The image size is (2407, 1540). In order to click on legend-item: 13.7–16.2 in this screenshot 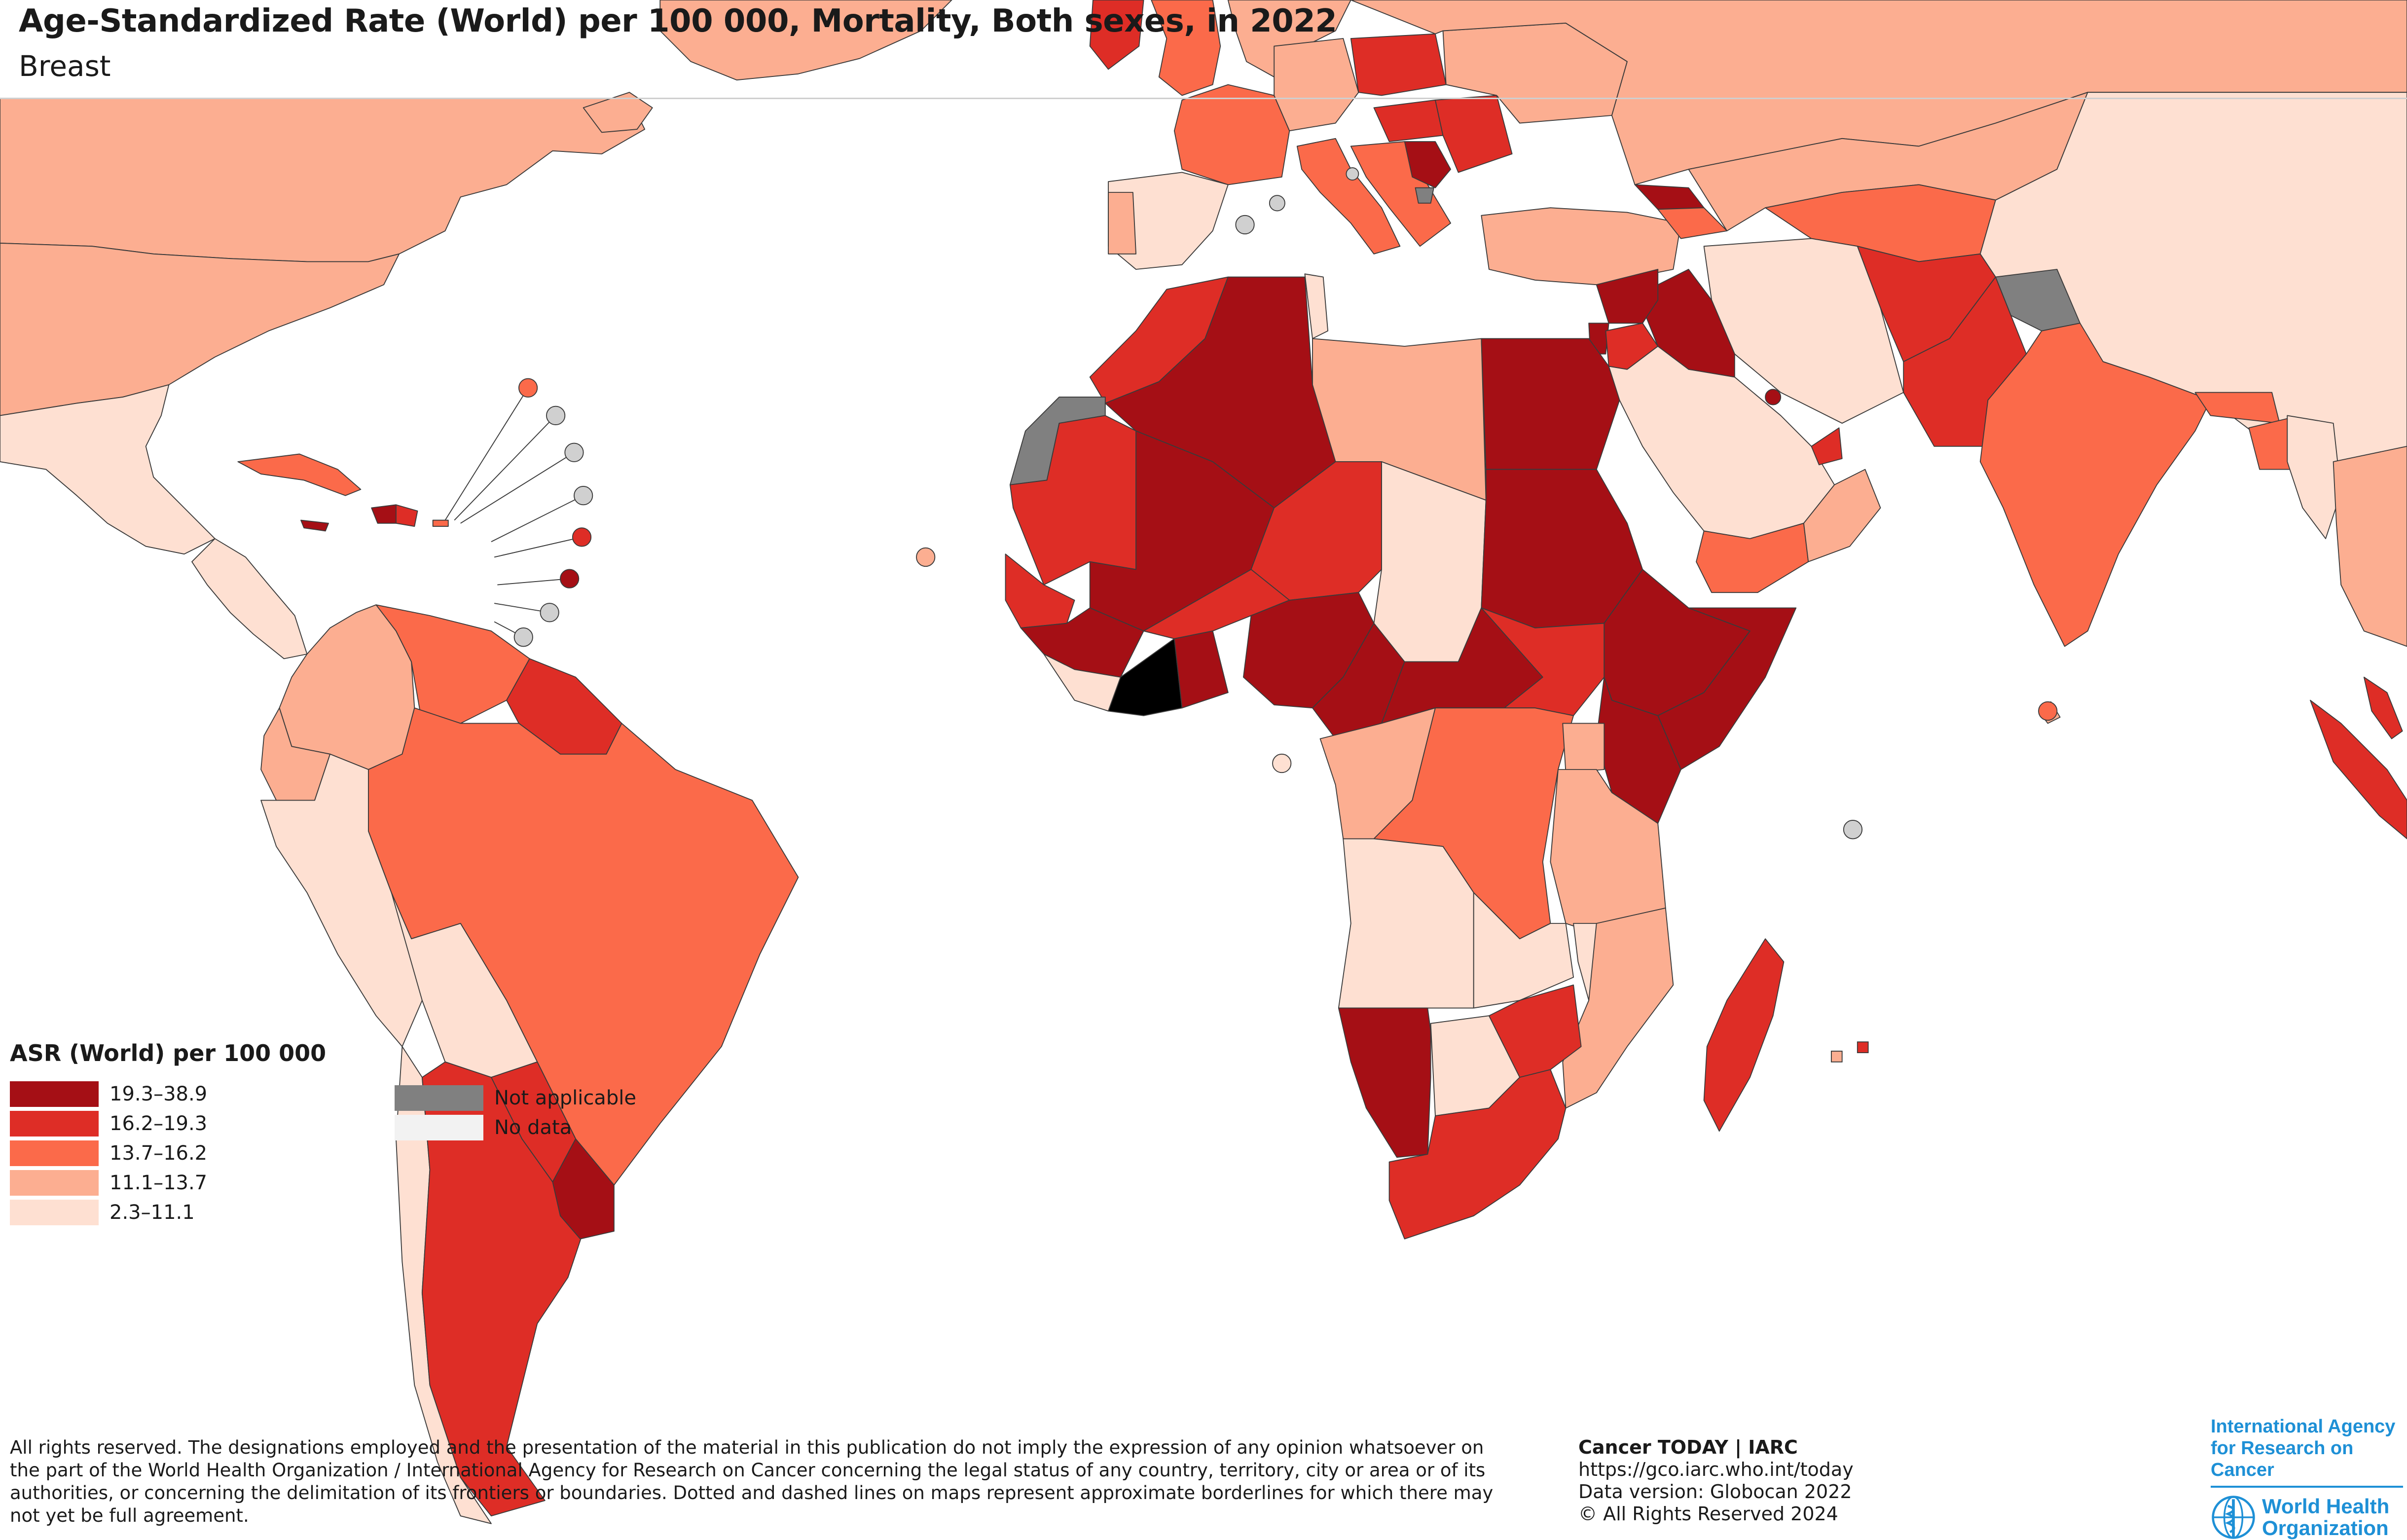, I will do `click(168, 1153)`.